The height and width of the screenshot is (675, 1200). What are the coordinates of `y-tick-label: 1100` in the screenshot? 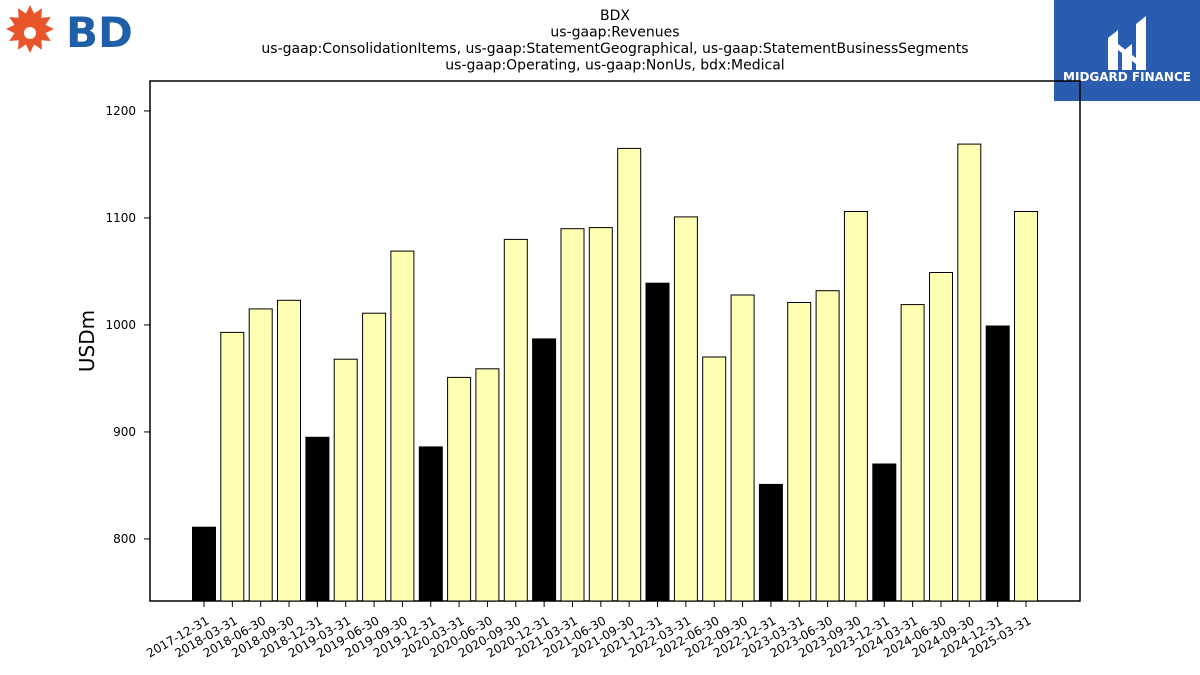 It's located at (120, 218).